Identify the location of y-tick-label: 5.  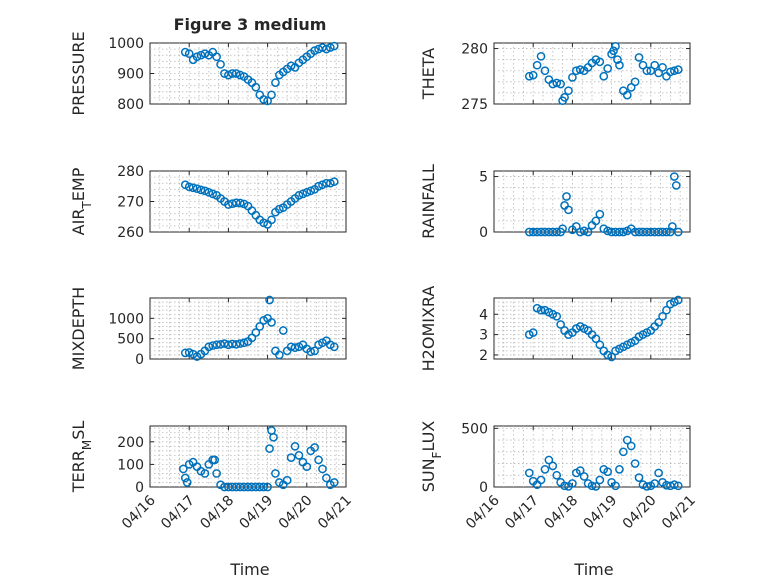
(483, 178).